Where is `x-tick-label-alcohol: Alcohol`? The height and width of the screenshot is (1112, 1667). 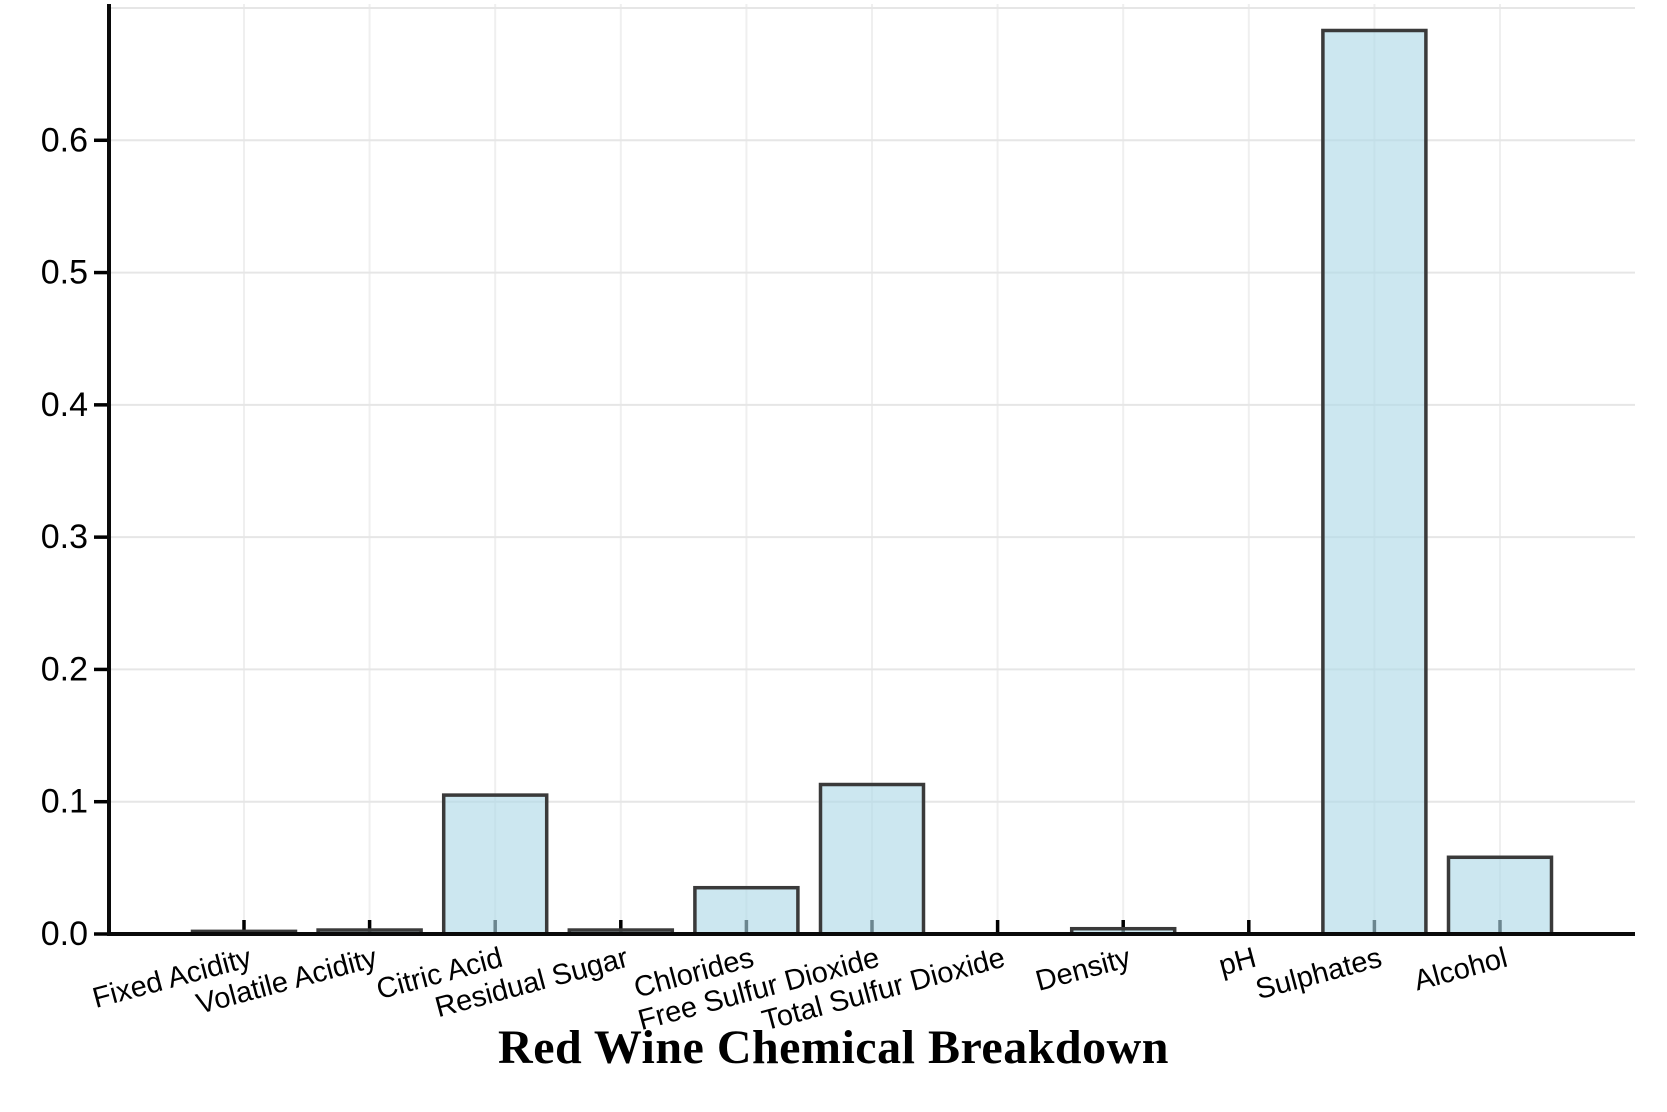
x-tick-label-alcohol: Alcohol is located at coordinates (1461, 970).